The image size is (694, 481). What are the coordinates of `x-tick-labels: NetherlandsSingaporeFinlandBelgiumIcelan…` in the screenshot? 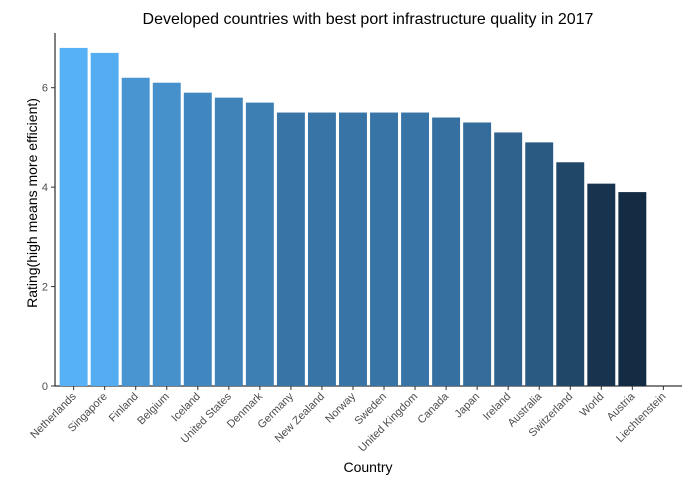 It's located at (348, 420).